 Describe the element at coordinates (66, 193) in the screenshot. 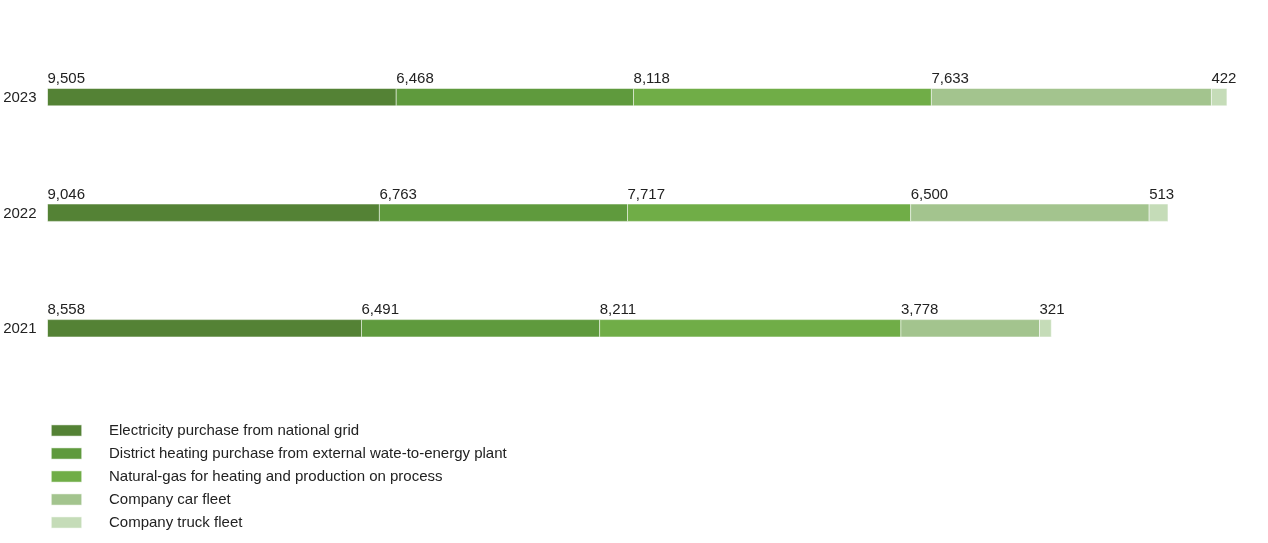

I see `data-label: 9,046` at that location.